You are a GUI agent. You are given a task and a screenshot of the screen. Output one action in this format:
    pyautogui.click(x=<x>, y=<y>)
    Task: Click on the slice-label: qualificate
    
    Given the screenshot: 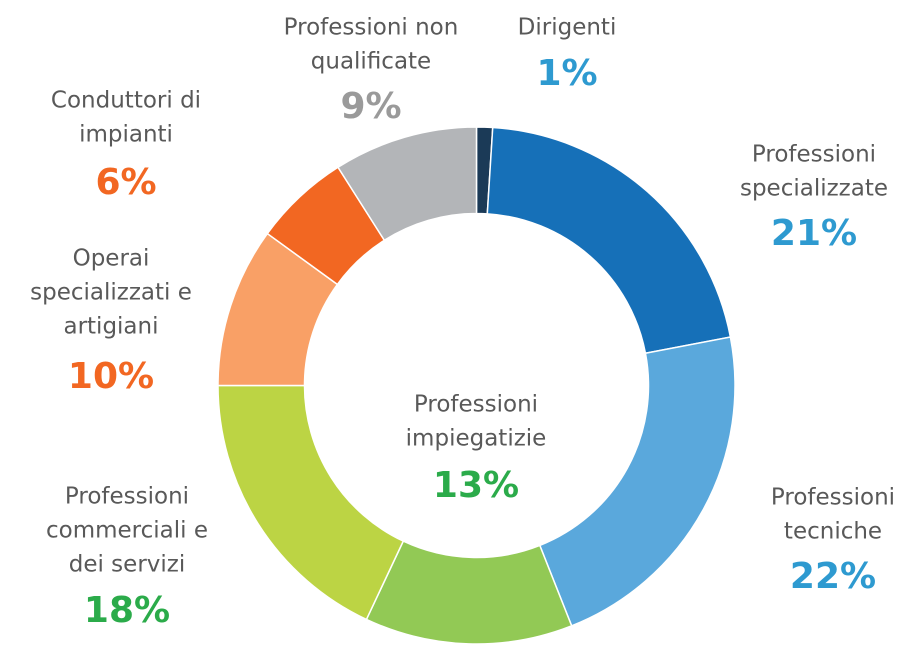 What is the action you would take?
    pyautogui.click(x=371, y=62)
    